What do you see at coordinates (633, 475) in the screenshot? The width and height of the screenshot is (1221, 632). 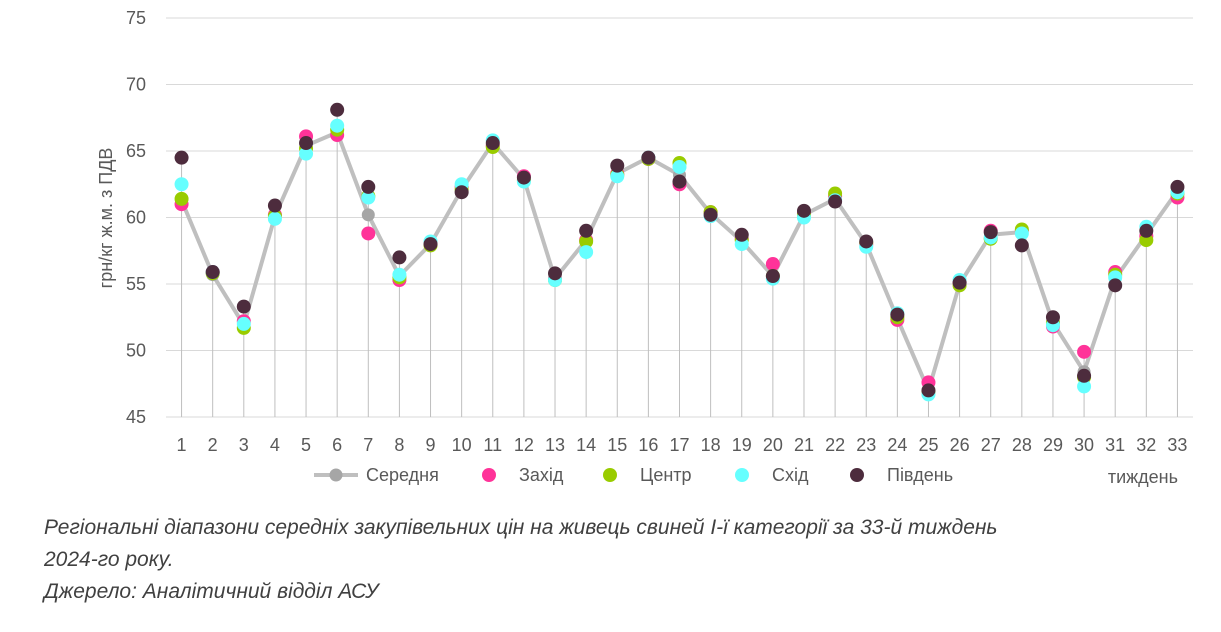 I see `legend: Середня Захід Центр Схід Південь` at bounding box center [633, 475].